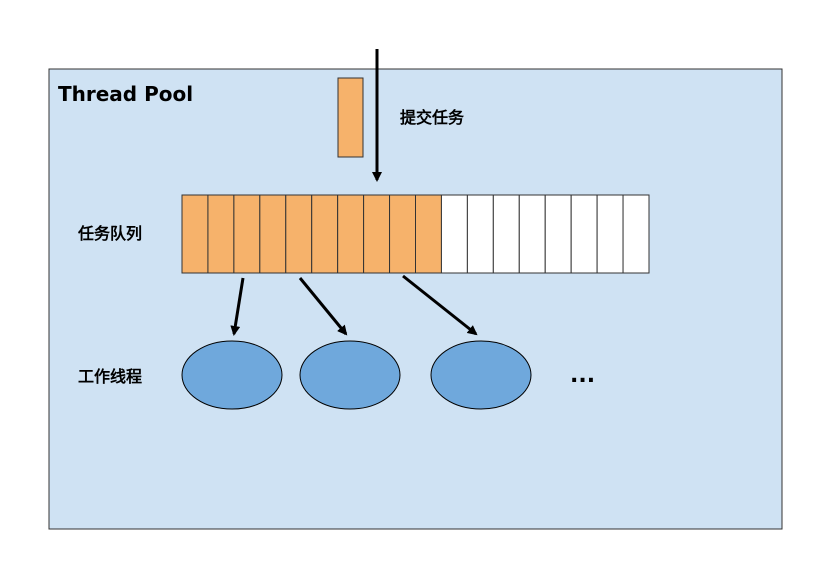  I want to click on task-queue-label: 任务队列, so click(109, 233).